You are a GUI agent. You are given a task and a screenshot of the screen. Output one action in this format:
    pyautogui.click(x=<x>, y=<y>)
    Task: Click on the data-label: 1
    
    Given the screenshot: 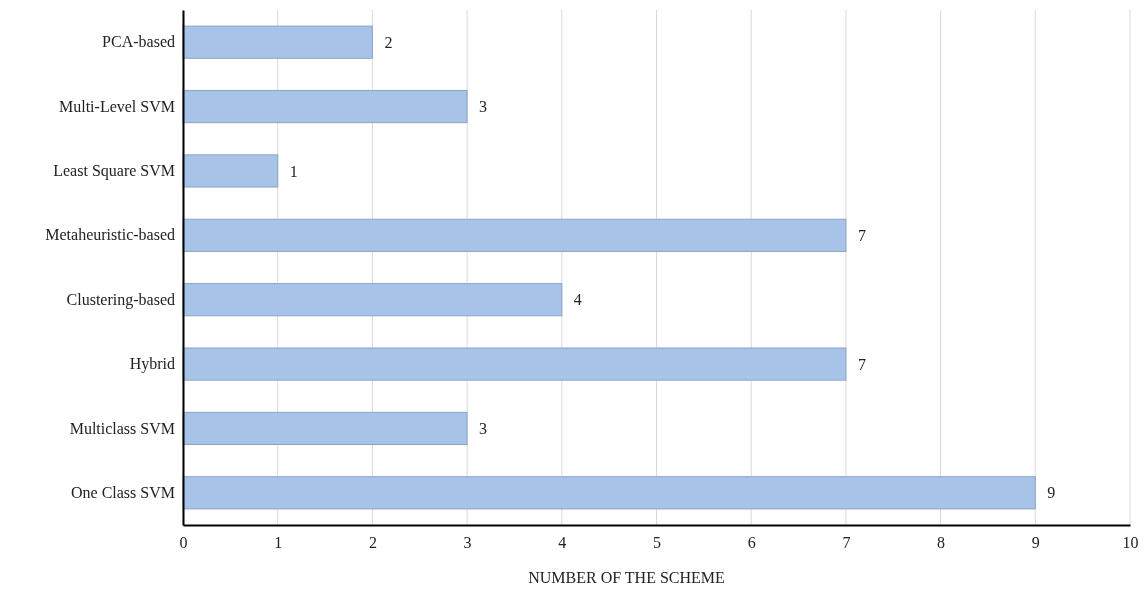 What is the action you would take?
    pyautogui.click(x=293, y=171)
    